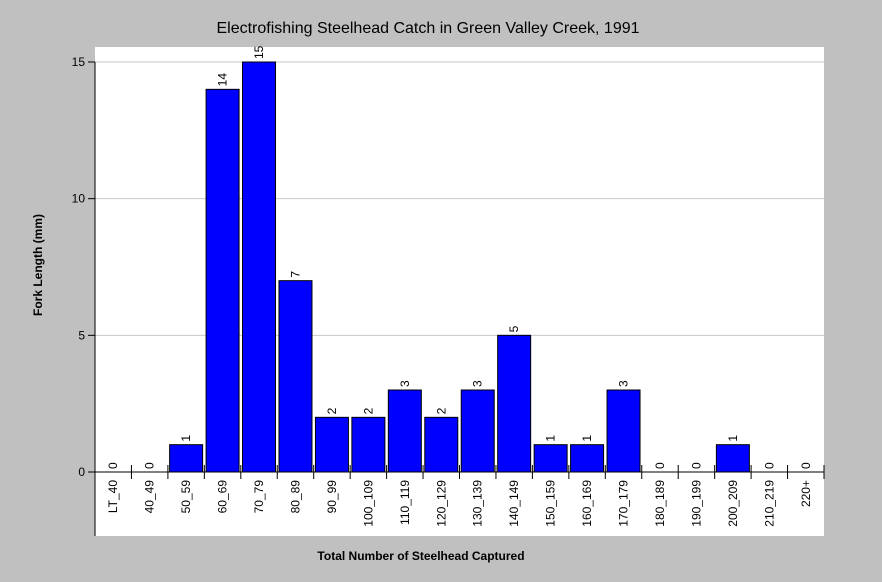 This screenshot has height=582, width=882. What do you see at coordinates (38, 265) in the screenshot?
I see `y-axis-label: Fork Length (mm)` at bounding box center [38, 265].